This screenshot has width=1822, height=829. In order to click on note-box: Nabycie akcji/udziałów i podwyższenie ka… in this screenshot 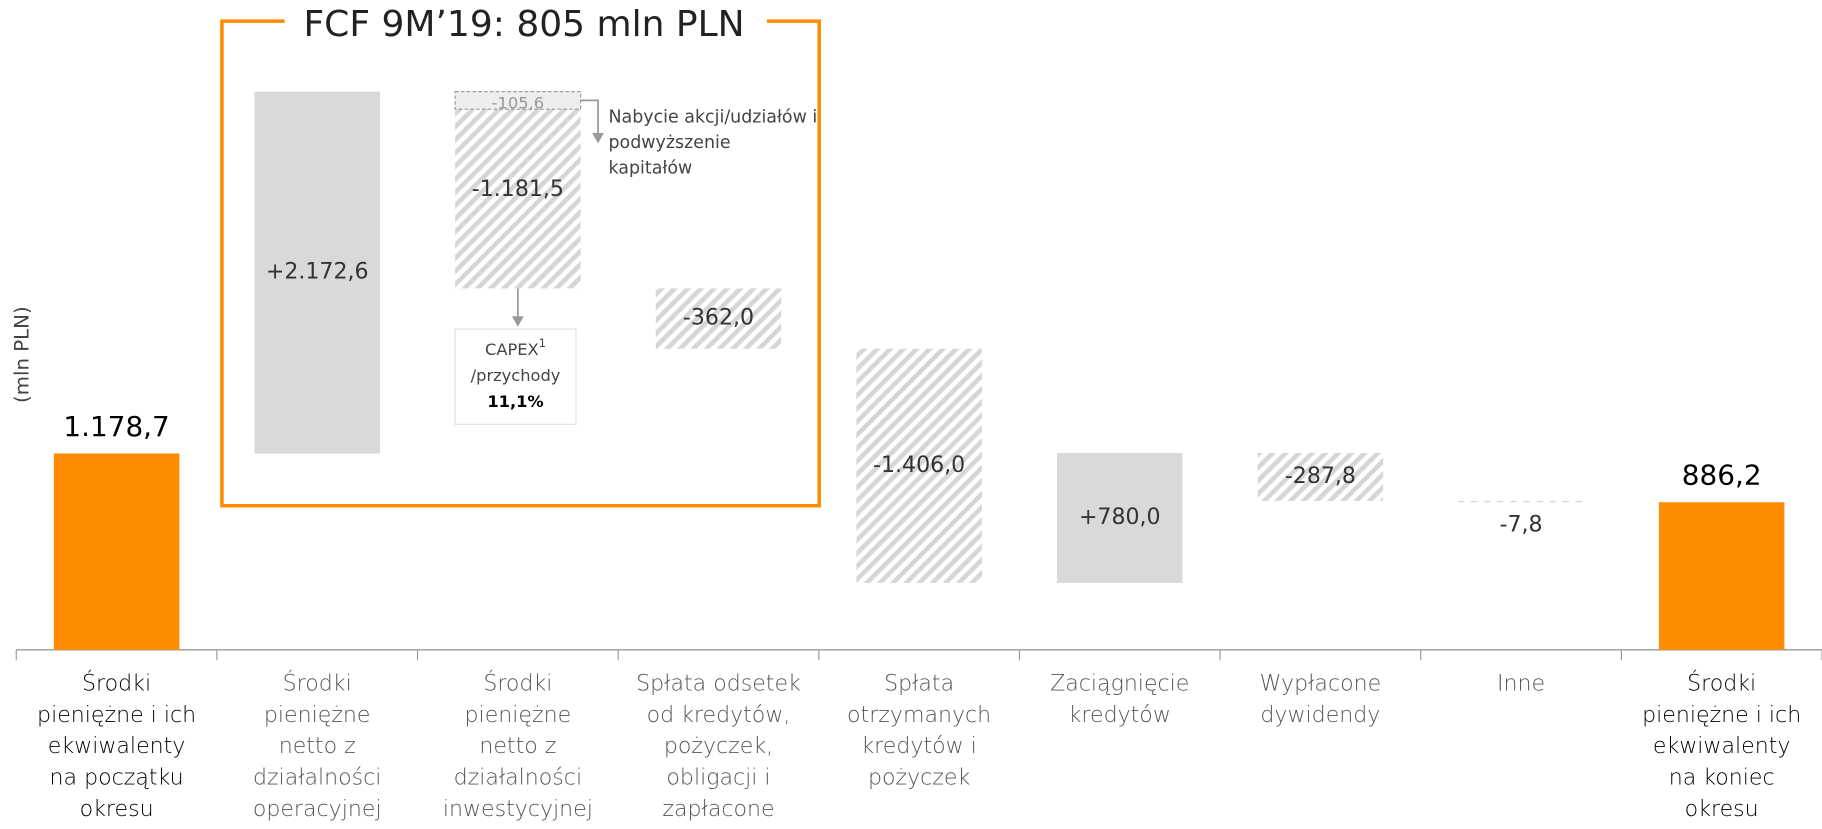, I will do `click(713, 142)`.